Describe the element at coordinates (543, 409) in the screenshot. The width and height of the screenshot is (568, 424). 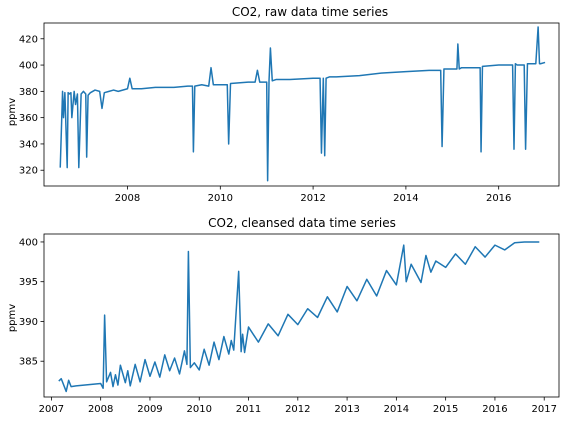
I see `cleansed-xtick-label: 2017` at that location.